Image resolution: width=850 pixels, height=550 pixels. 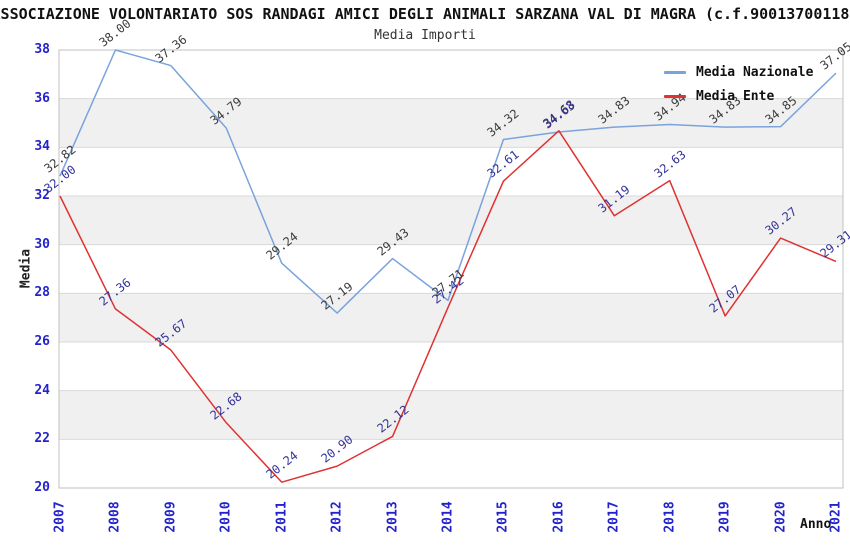 What do you see at coordinates (42, 244) in the screenshot?
I see `y-tick-label: 30` at bounding box center [42, 244].